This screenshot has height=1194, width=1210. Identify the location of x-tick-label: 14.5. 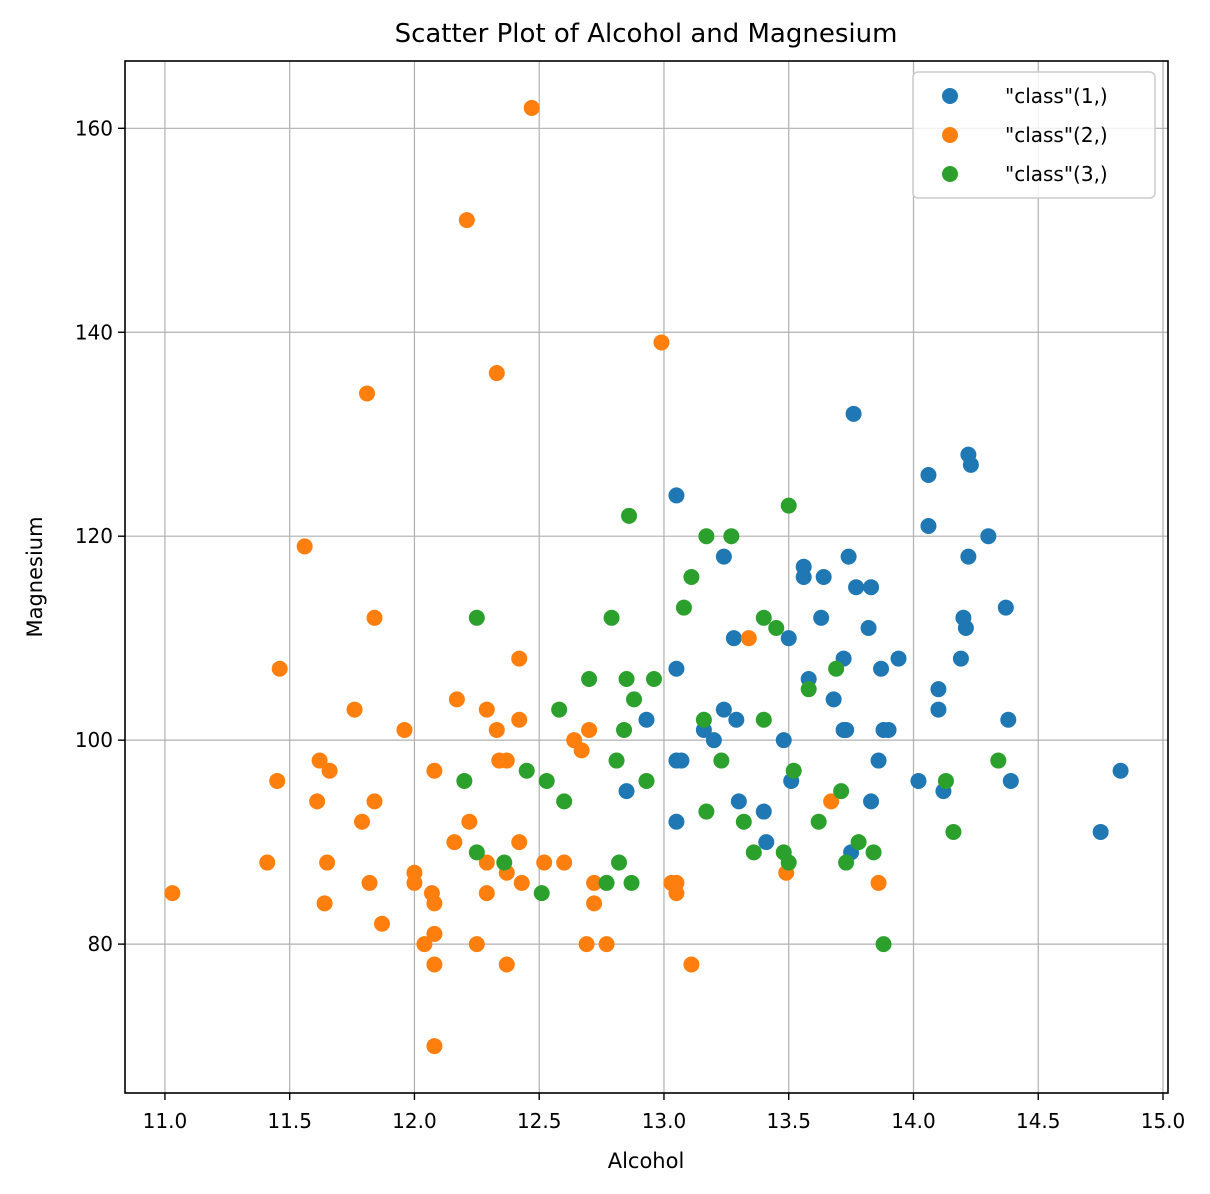
(1038, 1121).